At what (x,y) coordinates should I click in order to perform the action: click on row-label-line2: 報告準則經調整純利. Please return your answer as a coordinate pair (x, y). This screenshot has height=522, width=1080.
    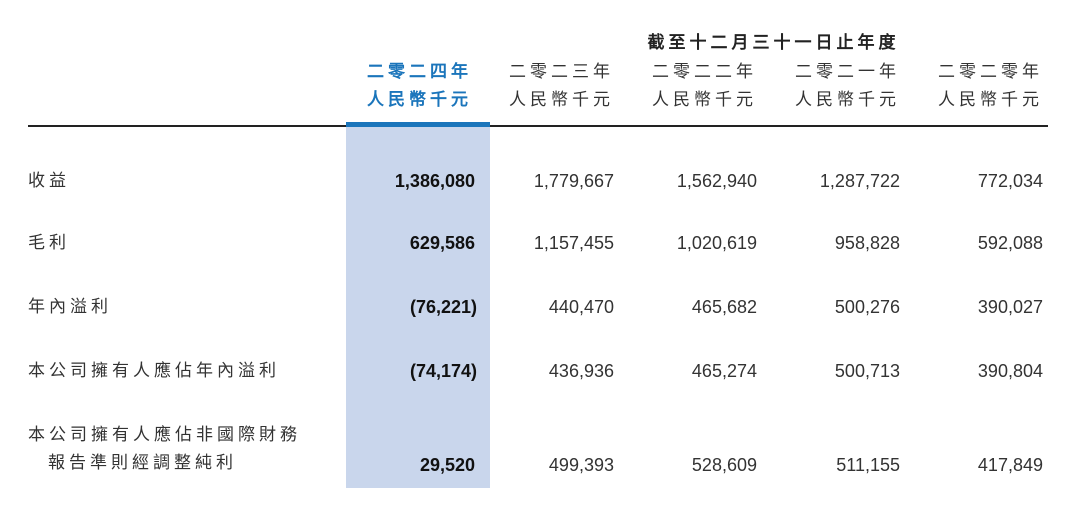
    Looking at the image, I should click on (142, 463).